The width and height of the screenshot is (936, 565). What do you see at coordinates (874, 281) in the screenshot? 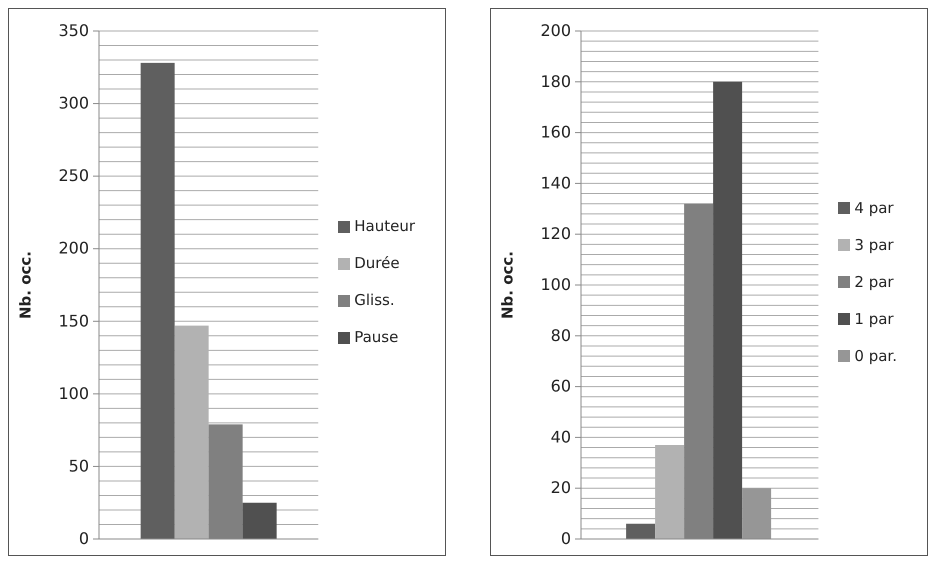
I see `legend-label: 2 par` at bounding box center [874, 281].